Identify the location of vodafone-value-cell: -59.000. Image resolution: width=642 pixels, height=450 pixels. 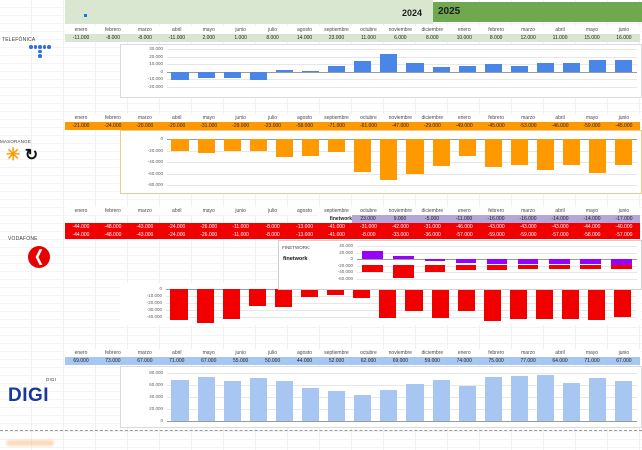
(496, 235).